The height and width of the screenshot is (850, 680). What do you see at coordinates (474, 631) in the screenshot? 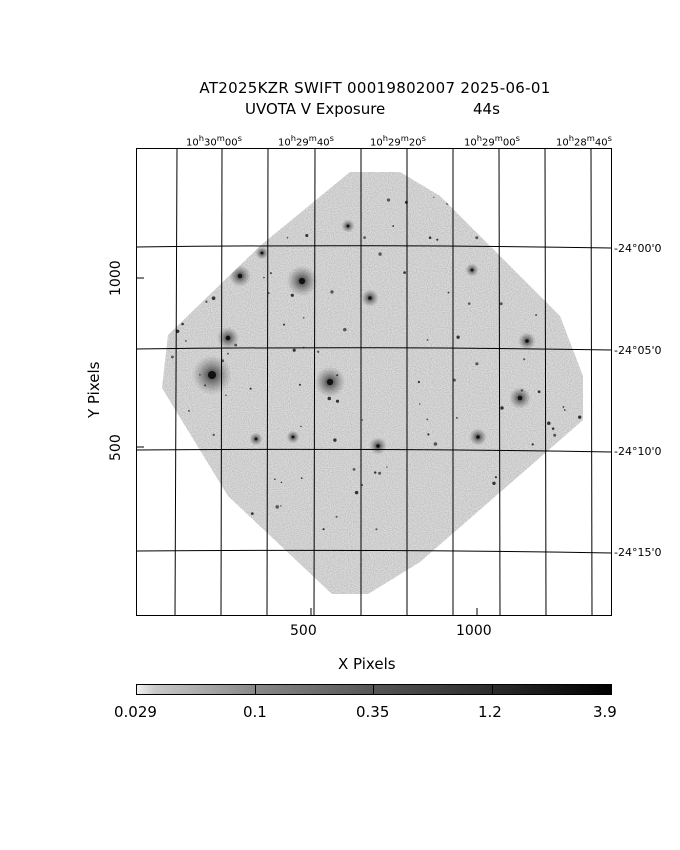
I see `x-tick-1000: 1000` at bounding box center [474, 631].